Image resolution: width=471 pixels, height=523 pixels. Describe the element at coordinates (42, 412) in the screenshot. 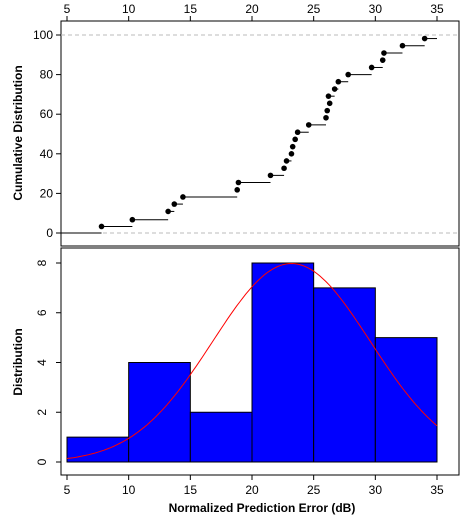

I see `y-tick-label: 2` at that location.